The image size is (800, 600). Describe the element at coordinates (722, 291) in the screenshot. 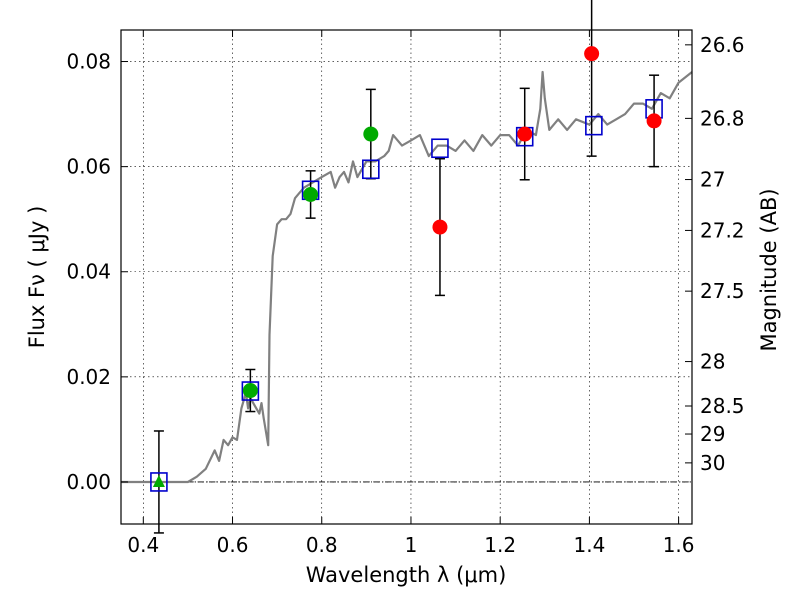

I see `y2-tick-label: 27.5` at that location.